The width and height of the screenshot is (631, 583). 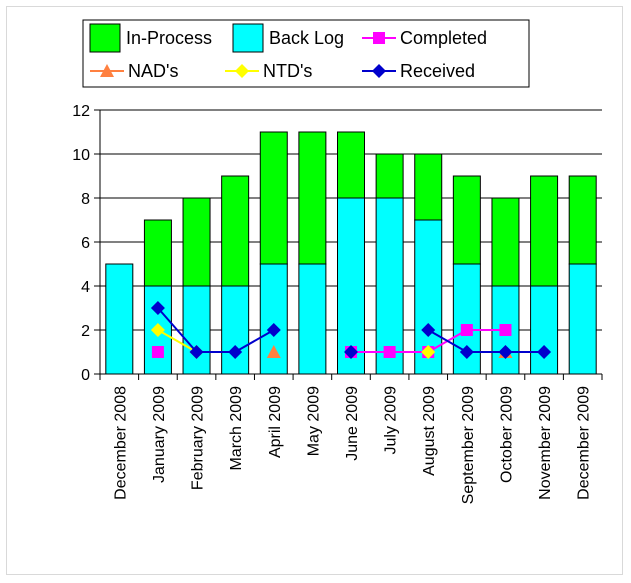 What do you see at coordinates (81, 155) in the screenshot?
I see `y-tick-label: 10` at bounding box center [81, 155].